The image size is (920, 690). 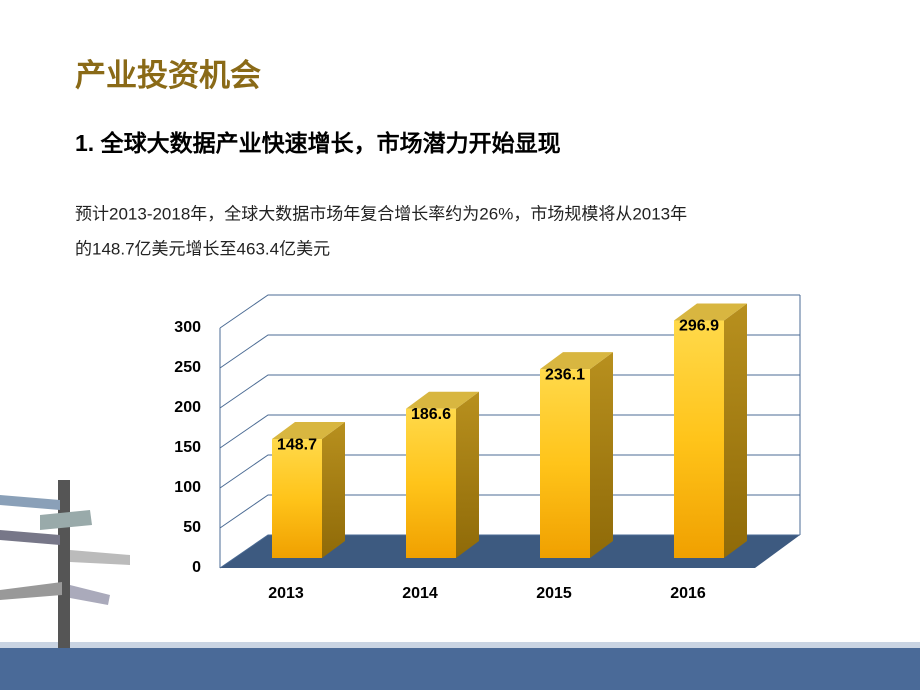 What do you see at coordinates (460, 669) in the screenshot?
I see `footer-band` at bounding box center [460, 669].